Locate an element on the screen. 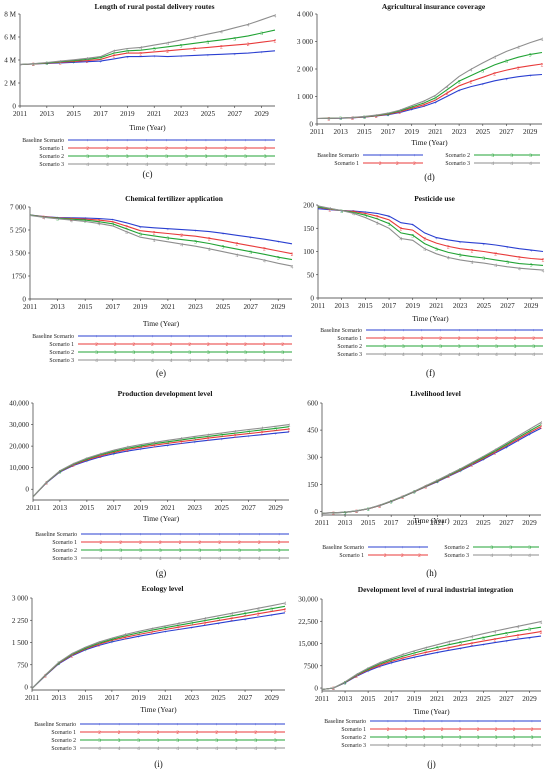 The height and width of the screenshot is (775, 550). x-tick-label: 2027 is located at coordinates (250, 307).